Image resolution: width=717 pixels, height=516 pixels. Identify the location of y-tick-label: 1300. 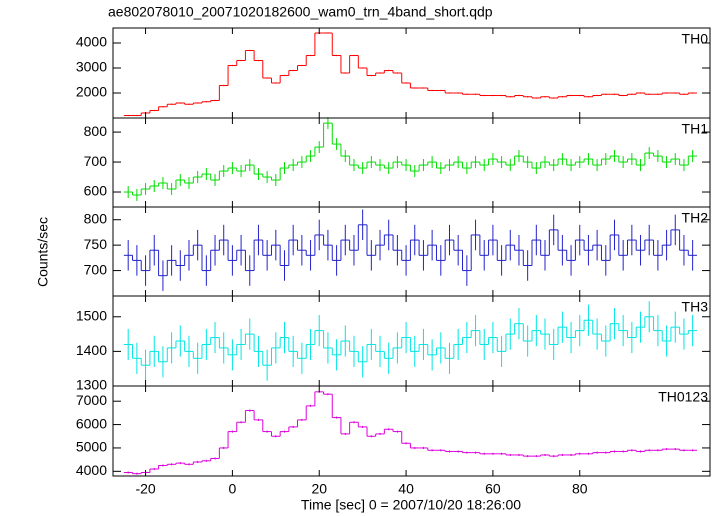
(91, 385).